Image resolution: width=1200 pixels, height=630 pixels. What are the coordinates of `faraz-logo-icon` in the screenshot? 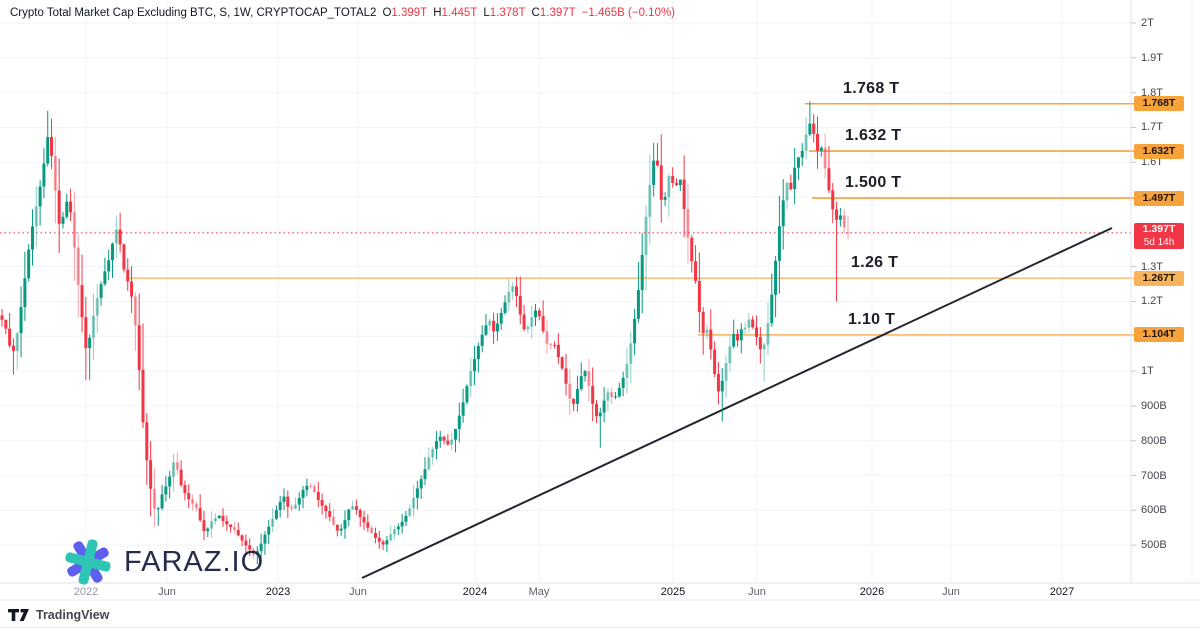 It's located at (88, 562).